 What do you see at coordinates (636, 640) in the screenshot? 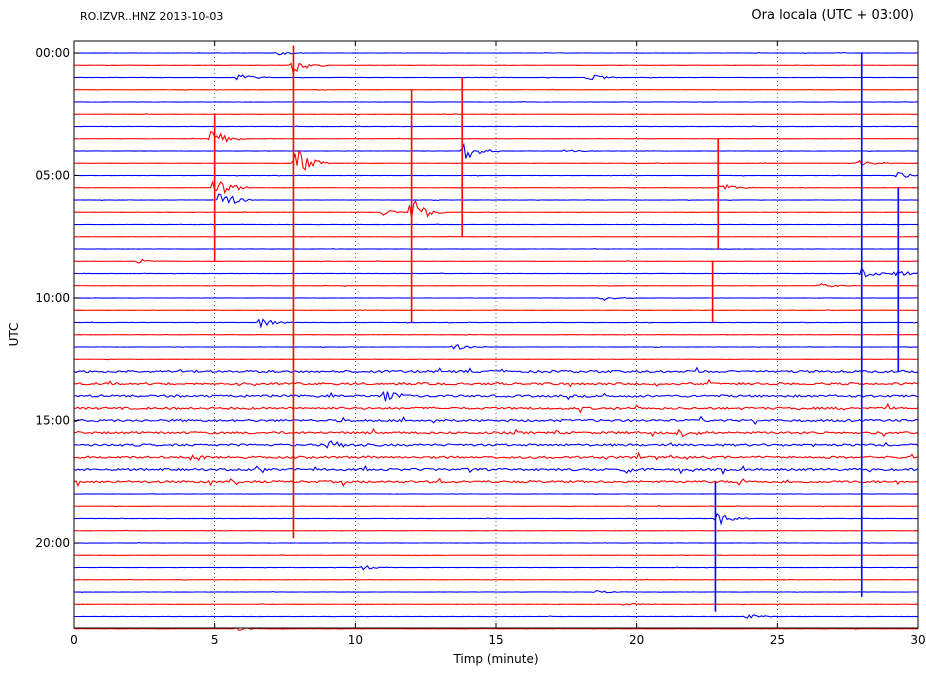
I see `x-tick-label-20: 20` at bounding box center [636, 640].